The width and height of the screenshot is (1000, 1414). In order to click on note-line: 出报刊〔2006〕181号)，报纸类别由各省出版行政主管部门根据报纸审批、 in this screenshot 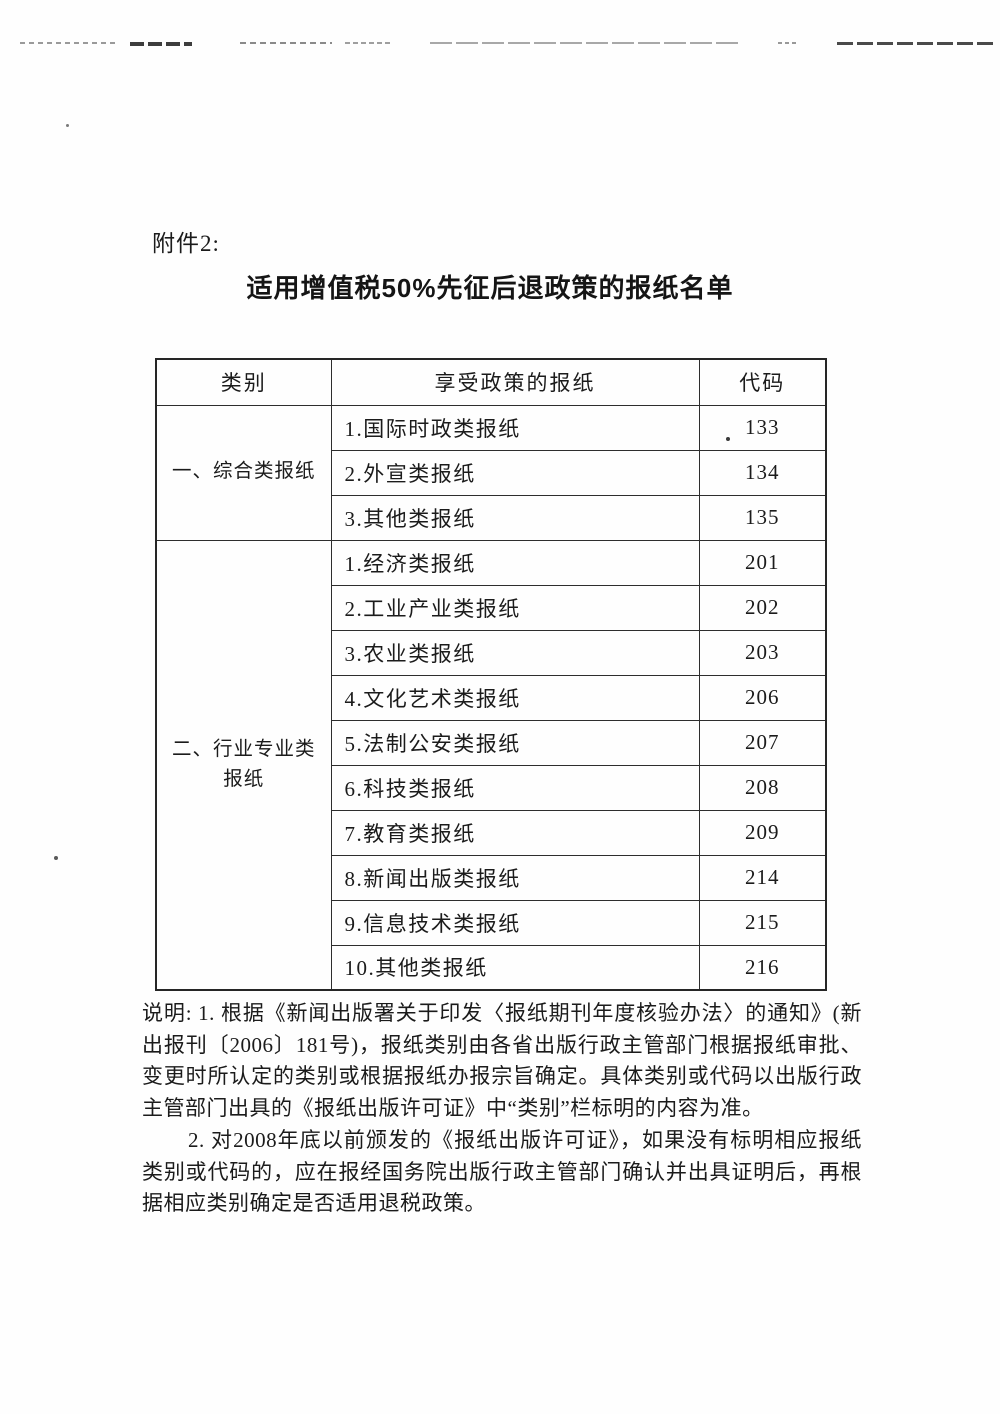, I will do `click(502, 1044)`.